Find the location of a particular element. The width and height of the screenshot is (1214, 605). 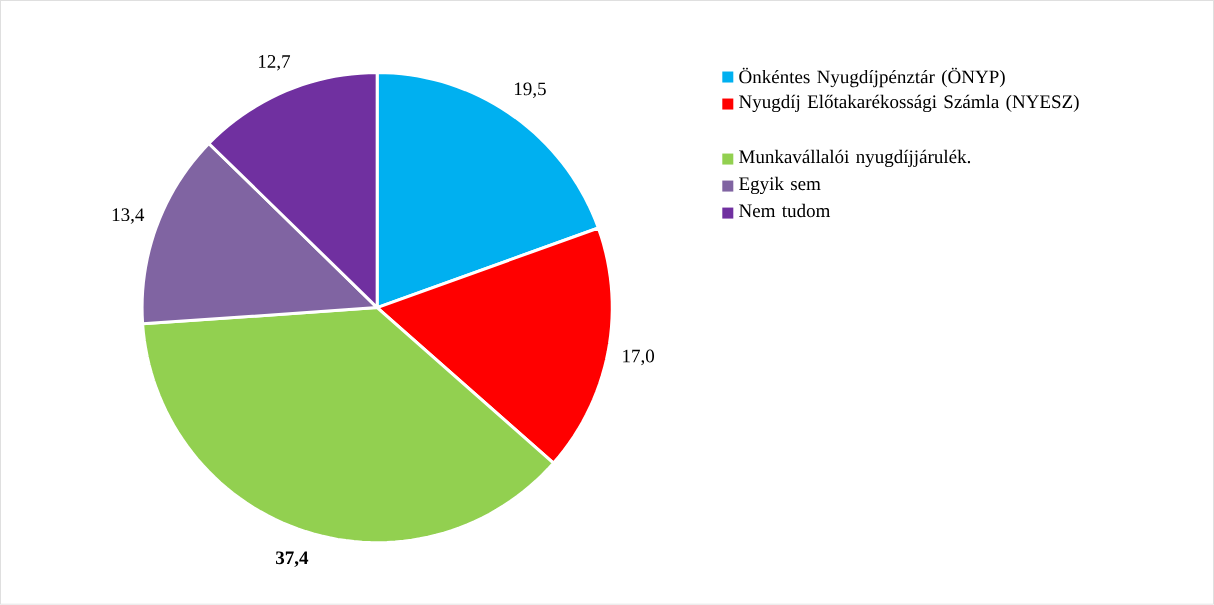

data-label: 12,7 is located at coordinates (275, 63).